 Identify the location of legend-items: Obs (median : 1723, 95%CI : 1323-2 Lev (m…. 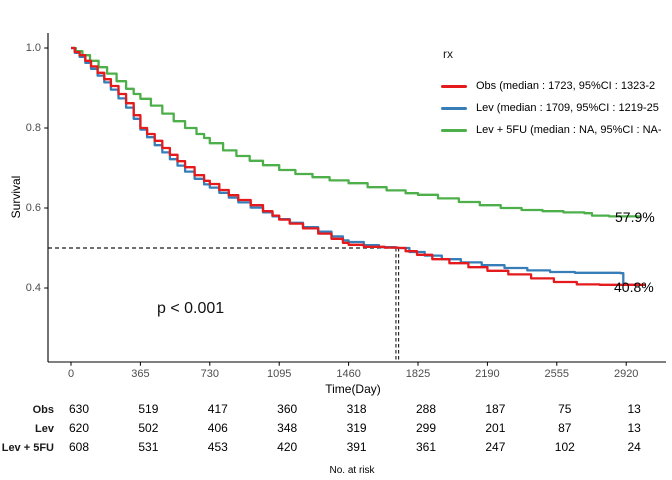
(551, 108).